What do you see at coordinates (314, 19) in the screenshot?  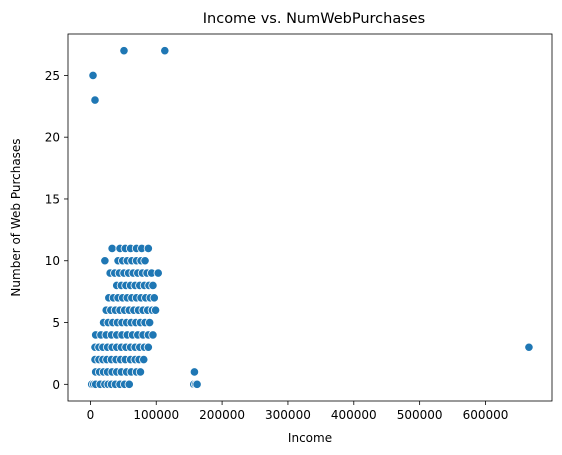 I see `chart-title: Income vs. NumWebPurchases` at bounding box center [314, 19].